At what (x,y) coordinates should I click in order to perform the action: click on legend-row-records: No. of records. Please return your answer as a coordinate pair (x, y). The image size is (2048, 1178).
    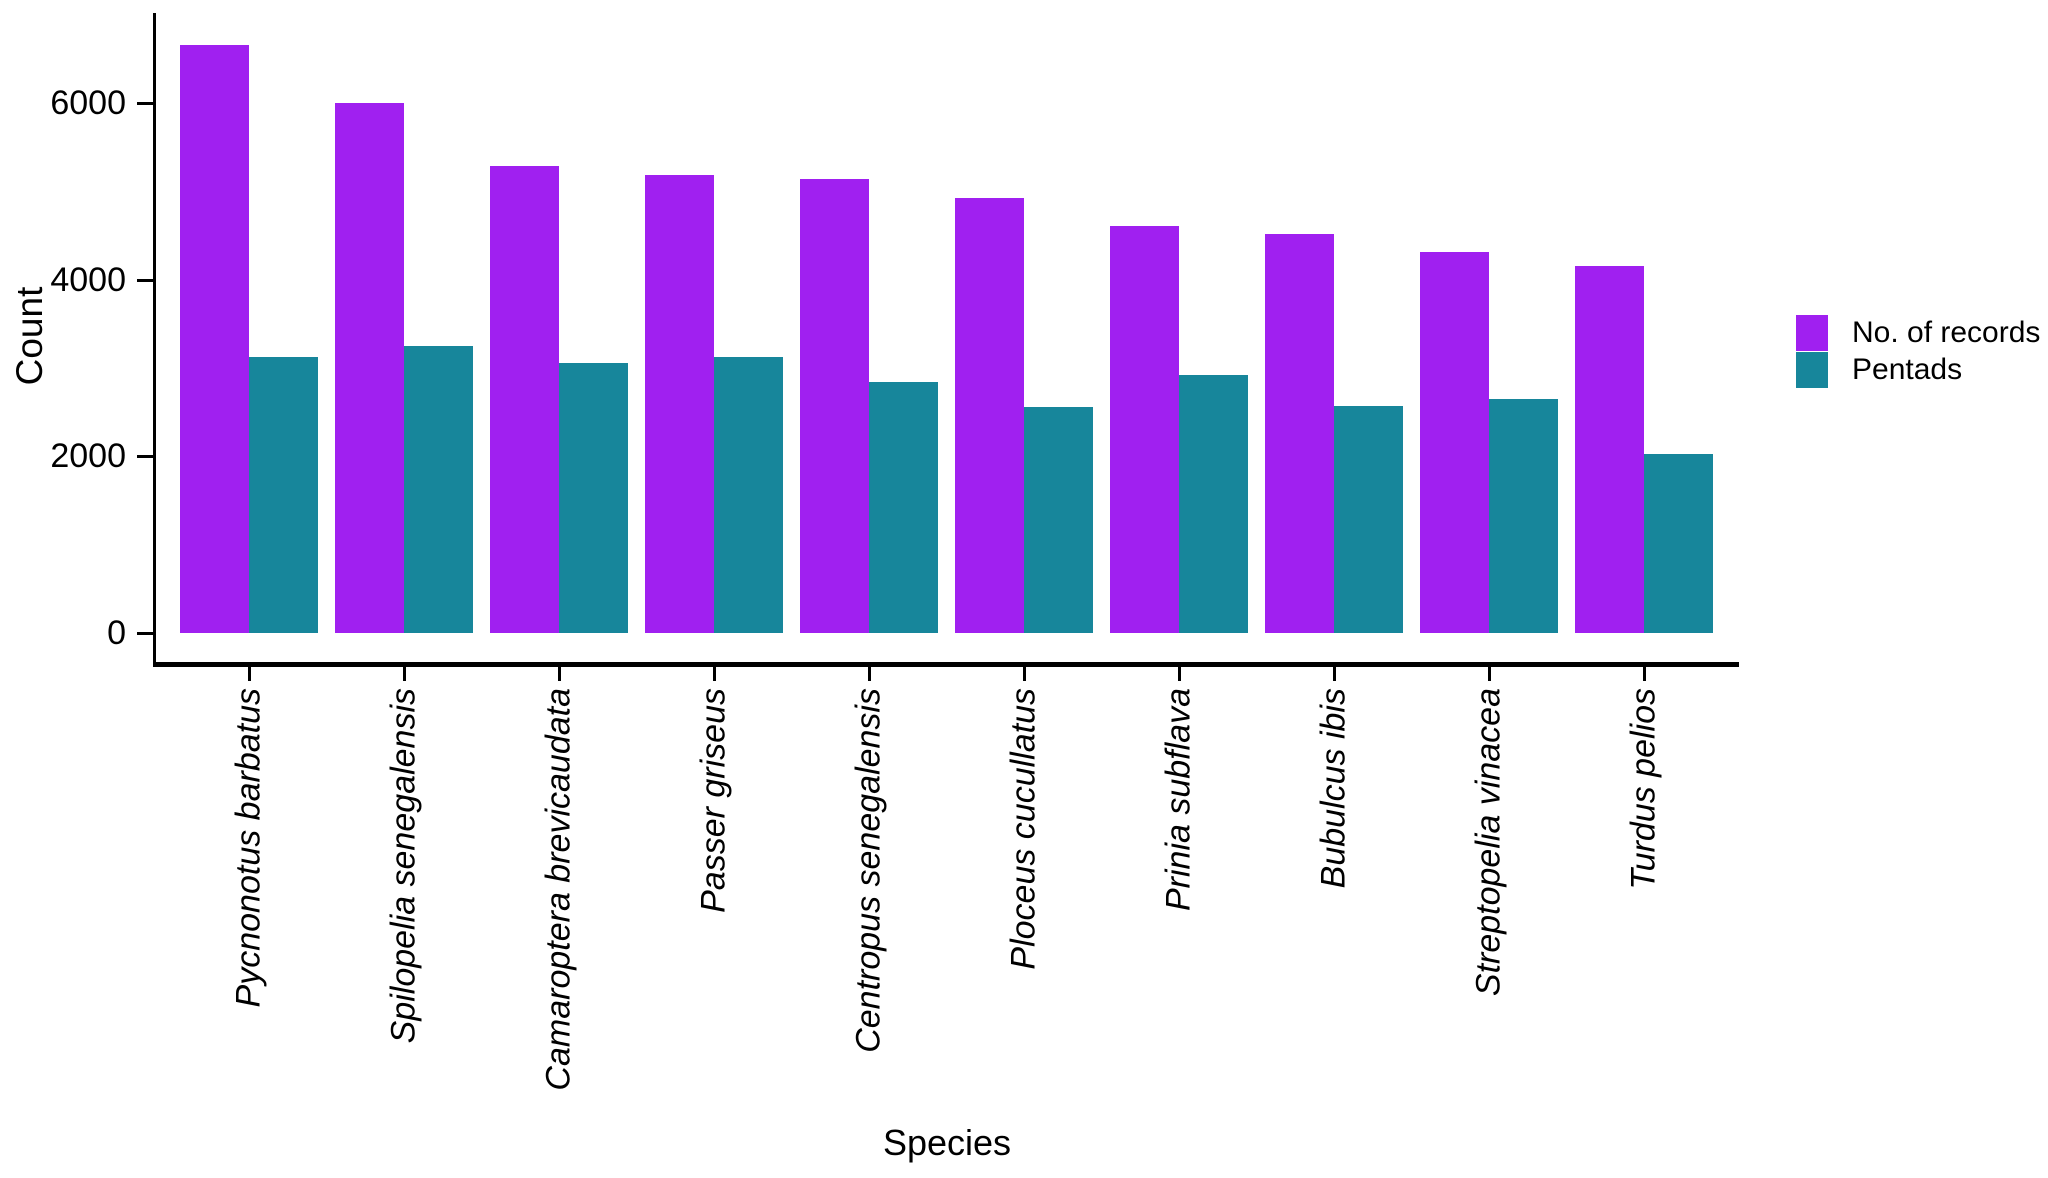
    Looking at the image, I should click on (1918, 332).